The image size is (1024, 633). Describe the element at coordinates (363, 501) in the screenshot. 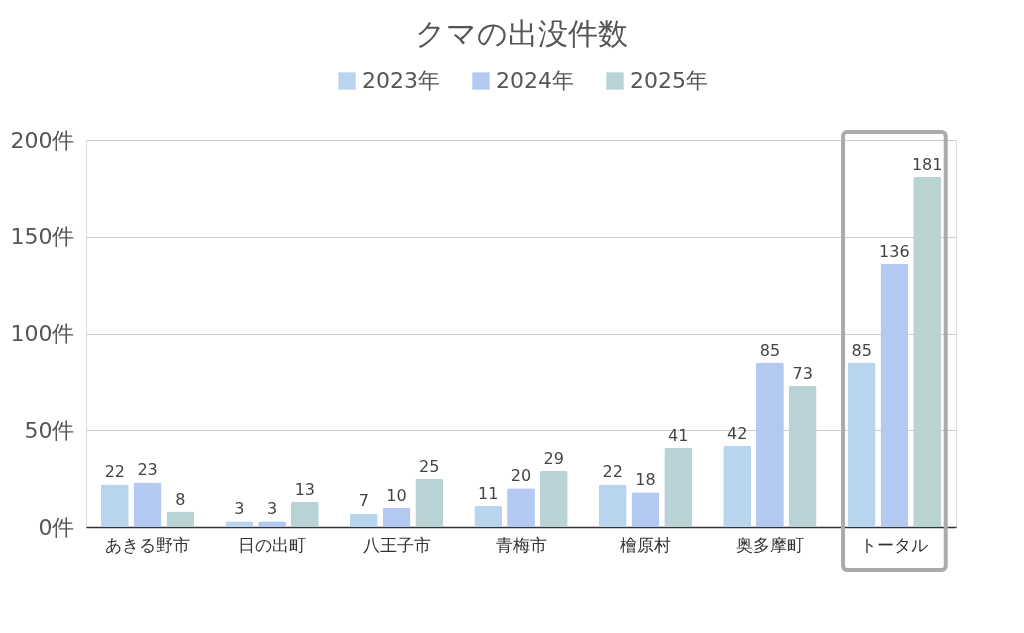

I see `data-label: 7` at that location.